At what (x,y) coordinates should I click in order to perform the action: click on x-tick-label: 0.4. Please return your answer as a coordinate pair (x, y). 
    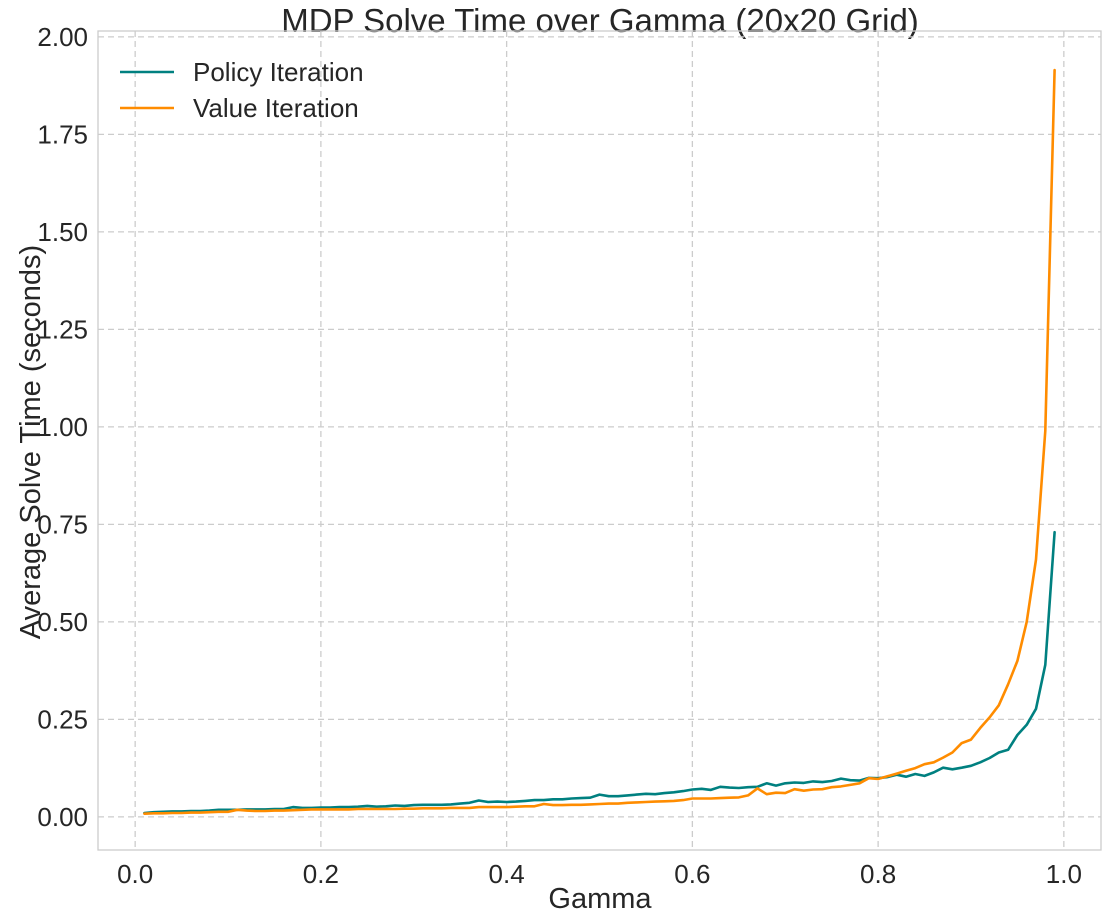
    Looking at the image, I should click on (507, 874).